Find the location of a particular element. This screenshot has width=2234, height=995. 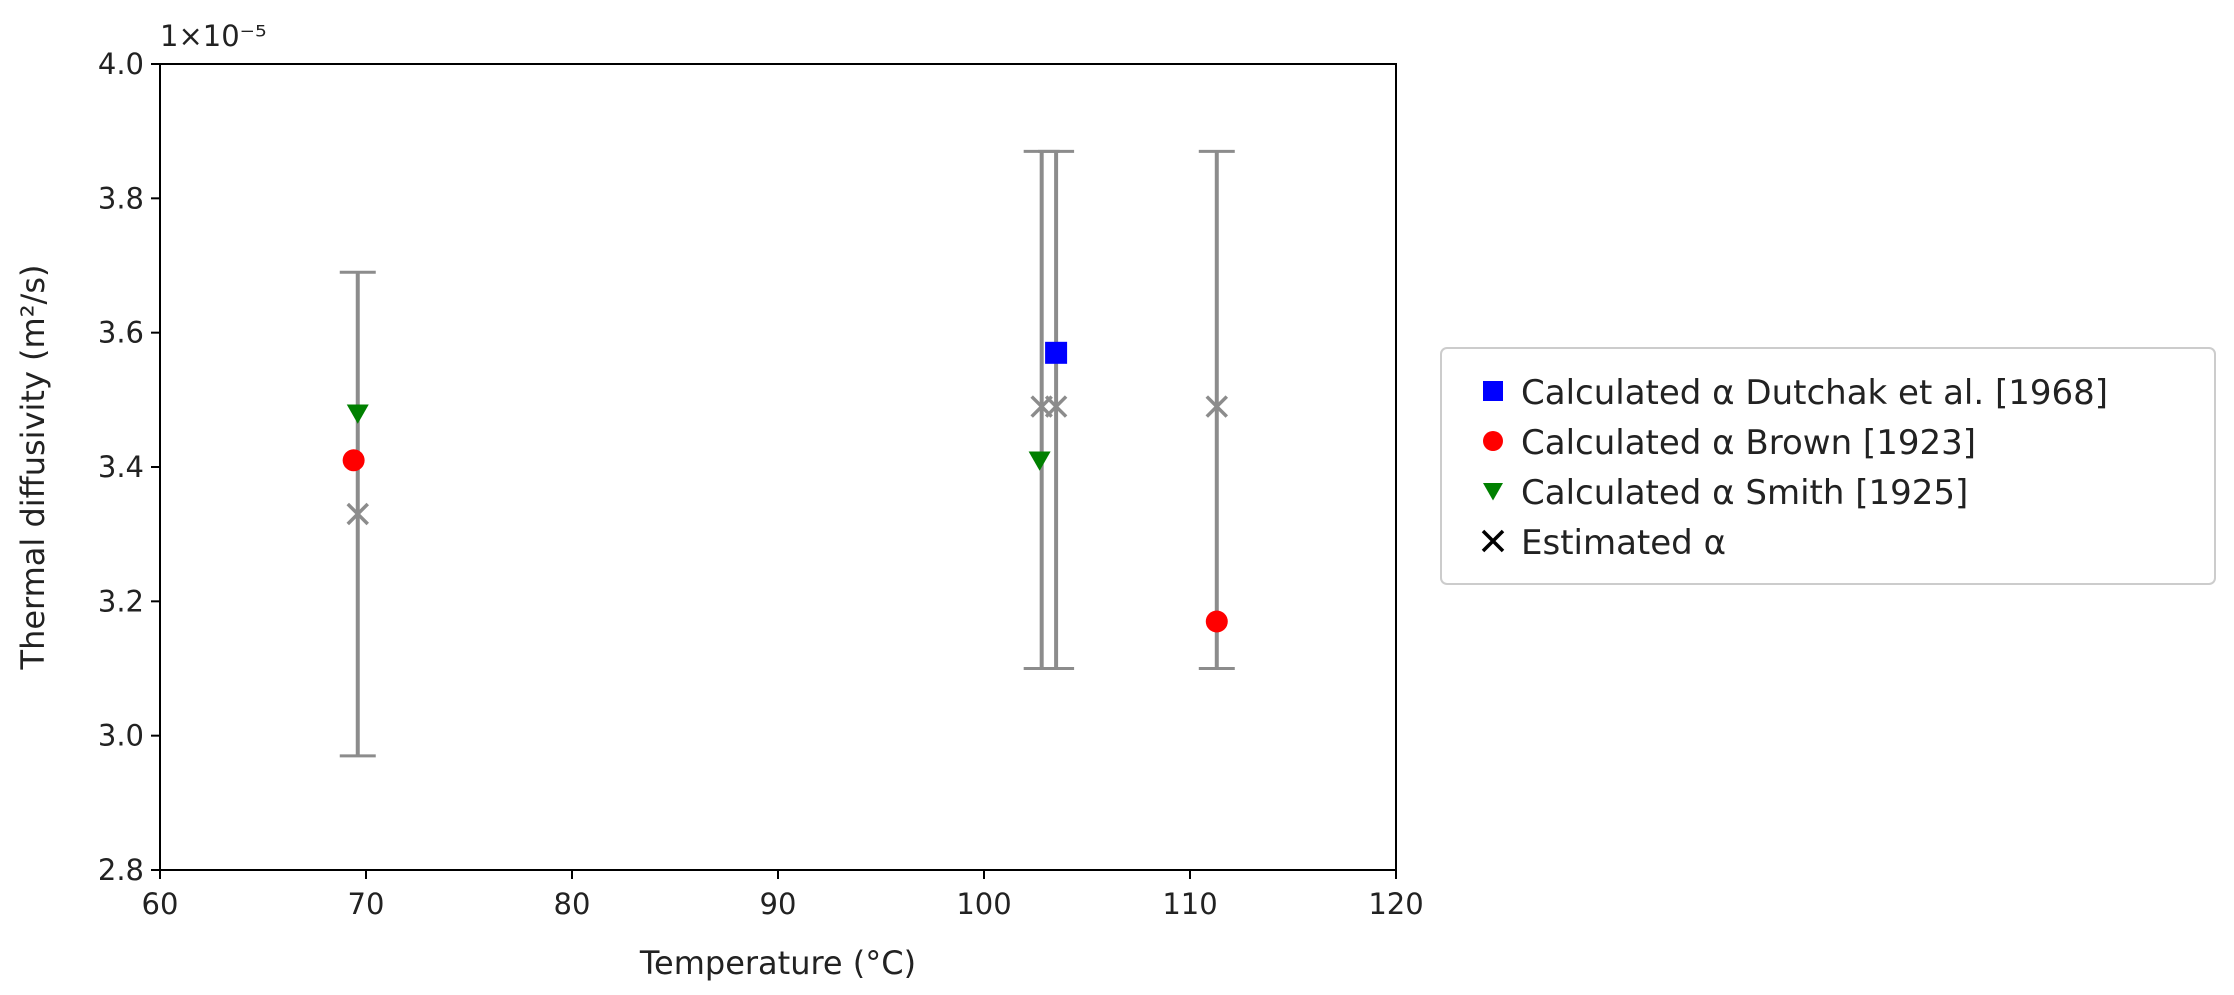

legend-item: Calculated α Brown [1923] is located at coordinates (1729, 443).